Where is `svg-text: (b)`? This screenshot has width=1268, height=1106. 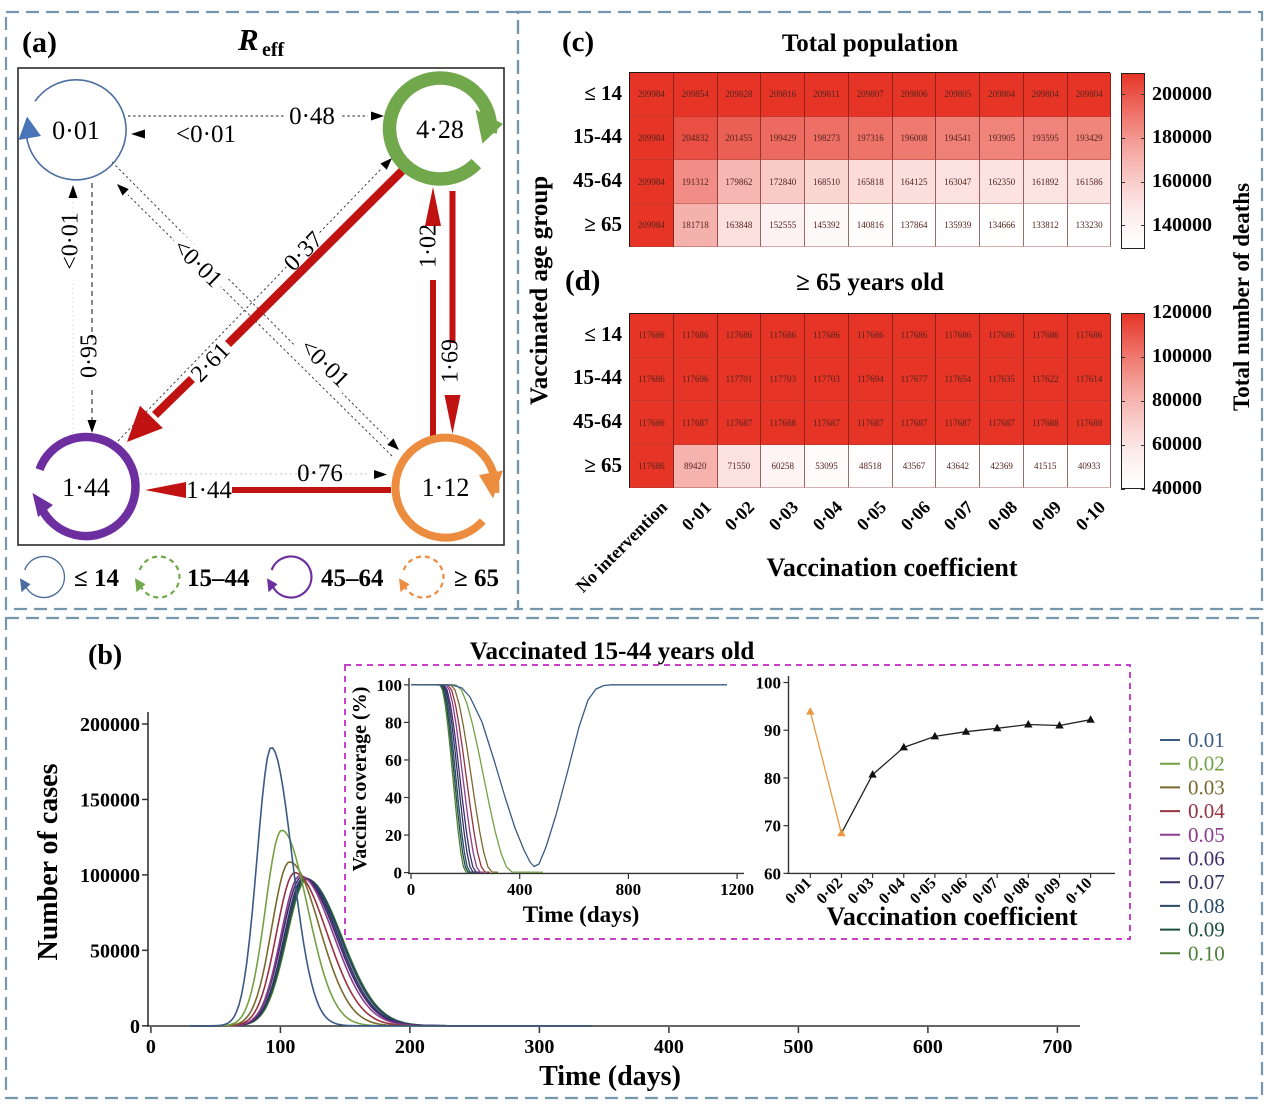 svg-text: (b) is located at coordinates (105, 655).